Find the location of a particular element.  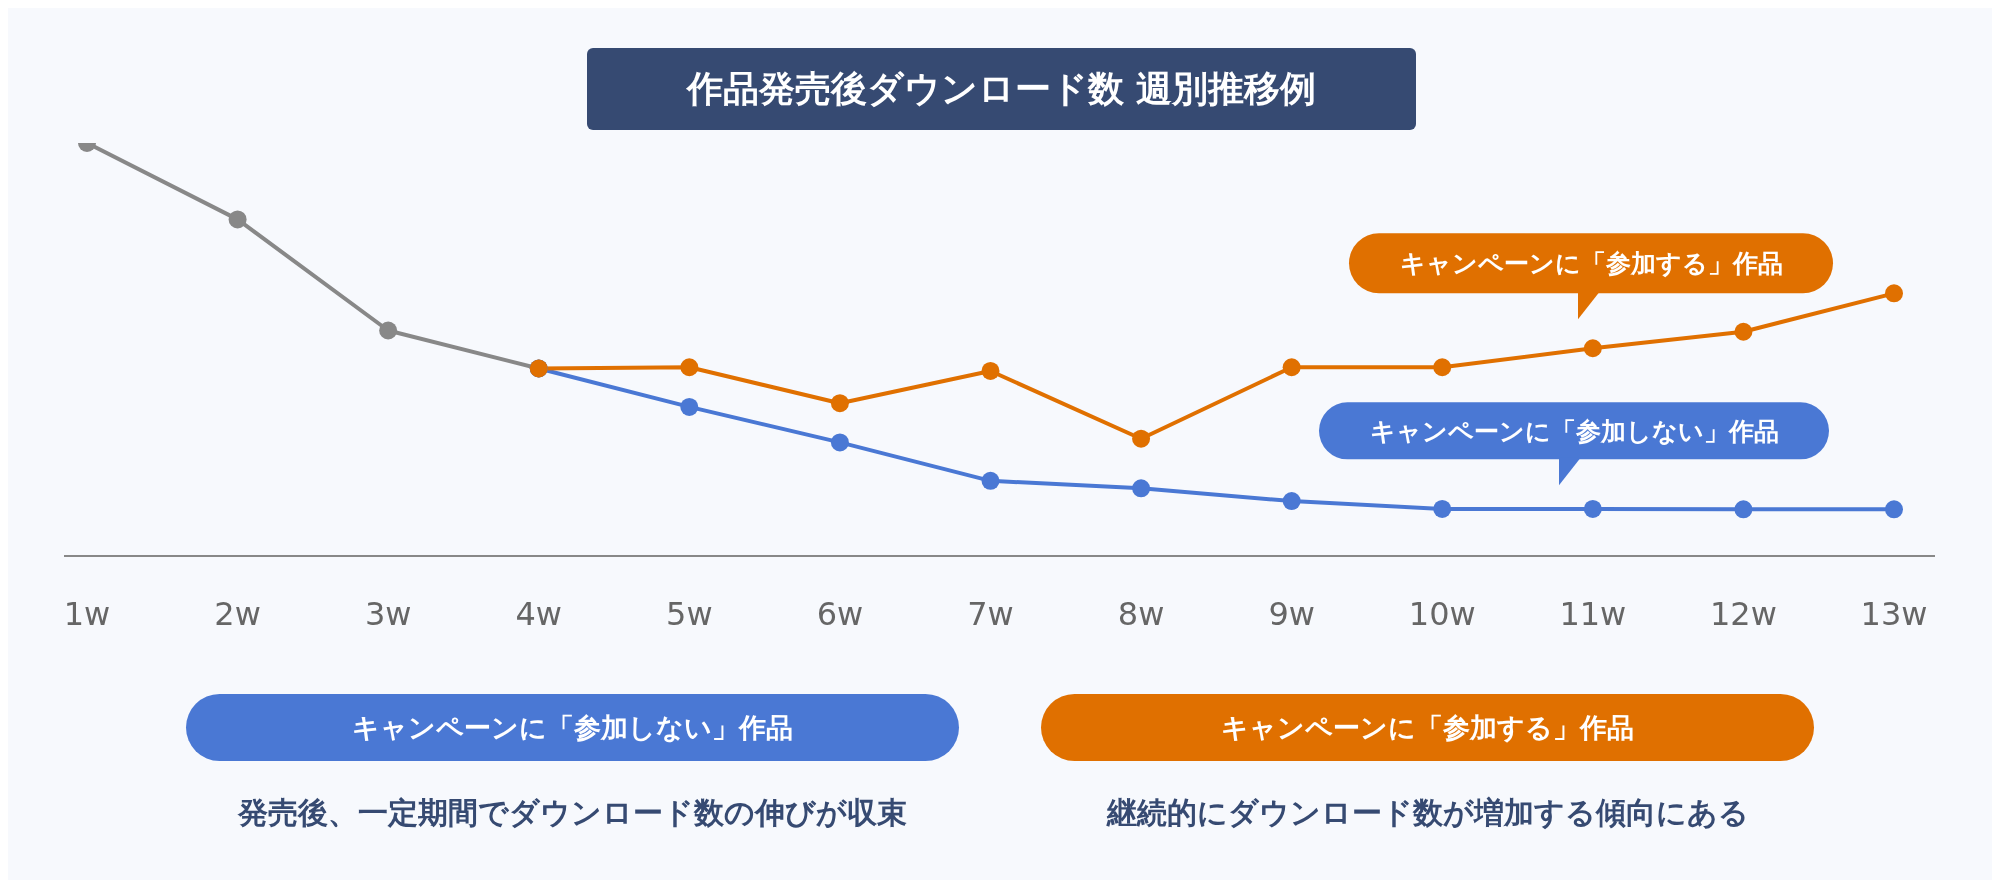

x-tick-label: 10w is located at coordinates (1442, 613).